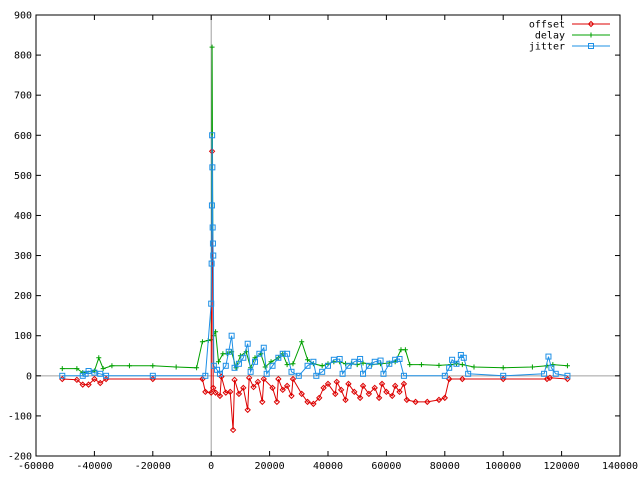 This screenshot has width=640, height=485. Describe the element at coordinates (23, 56) in the screenshot. I see `y-tick-label: 800` at that location.